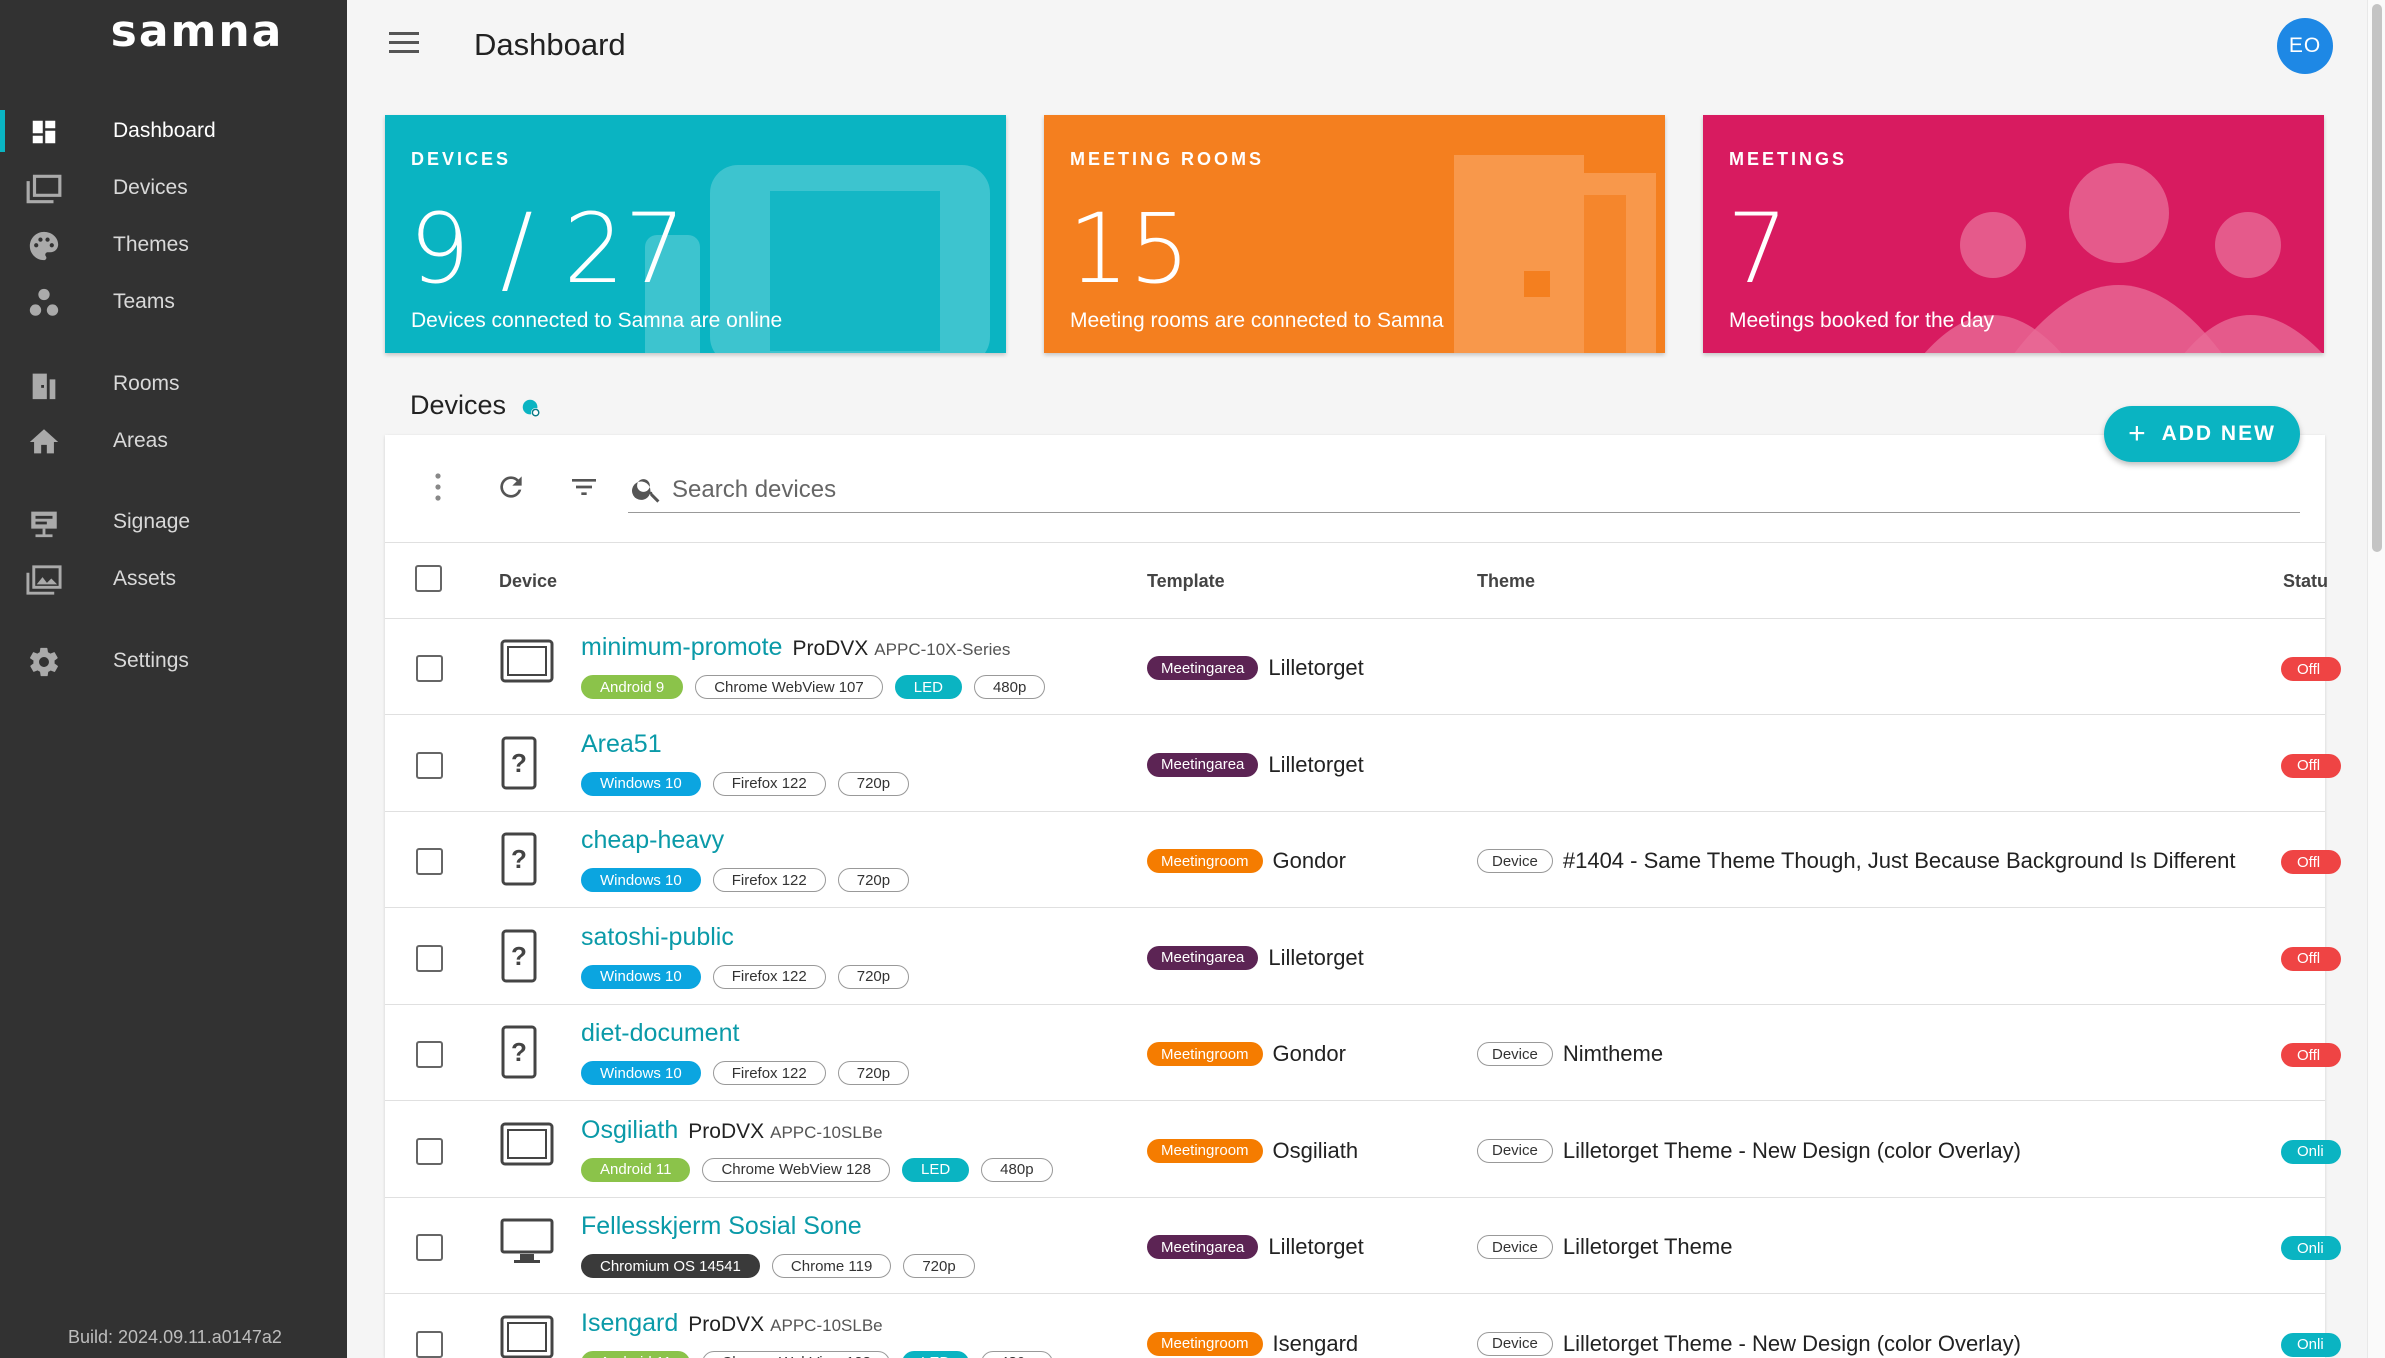 The image size is (2385, 1358). I want to click on select-all-checkbox, so click(428, 578).